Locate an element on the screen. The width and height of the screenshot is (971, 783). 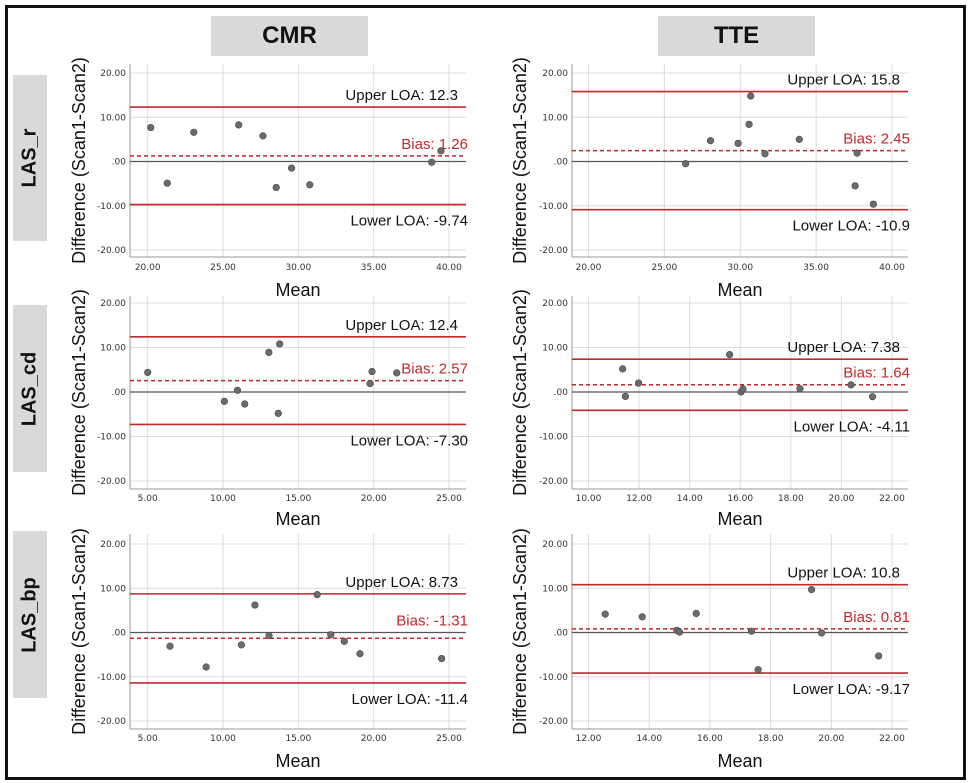
panel-tte-las-bp-x-tick-label: 14.00 is located at coordinates (649, 739).